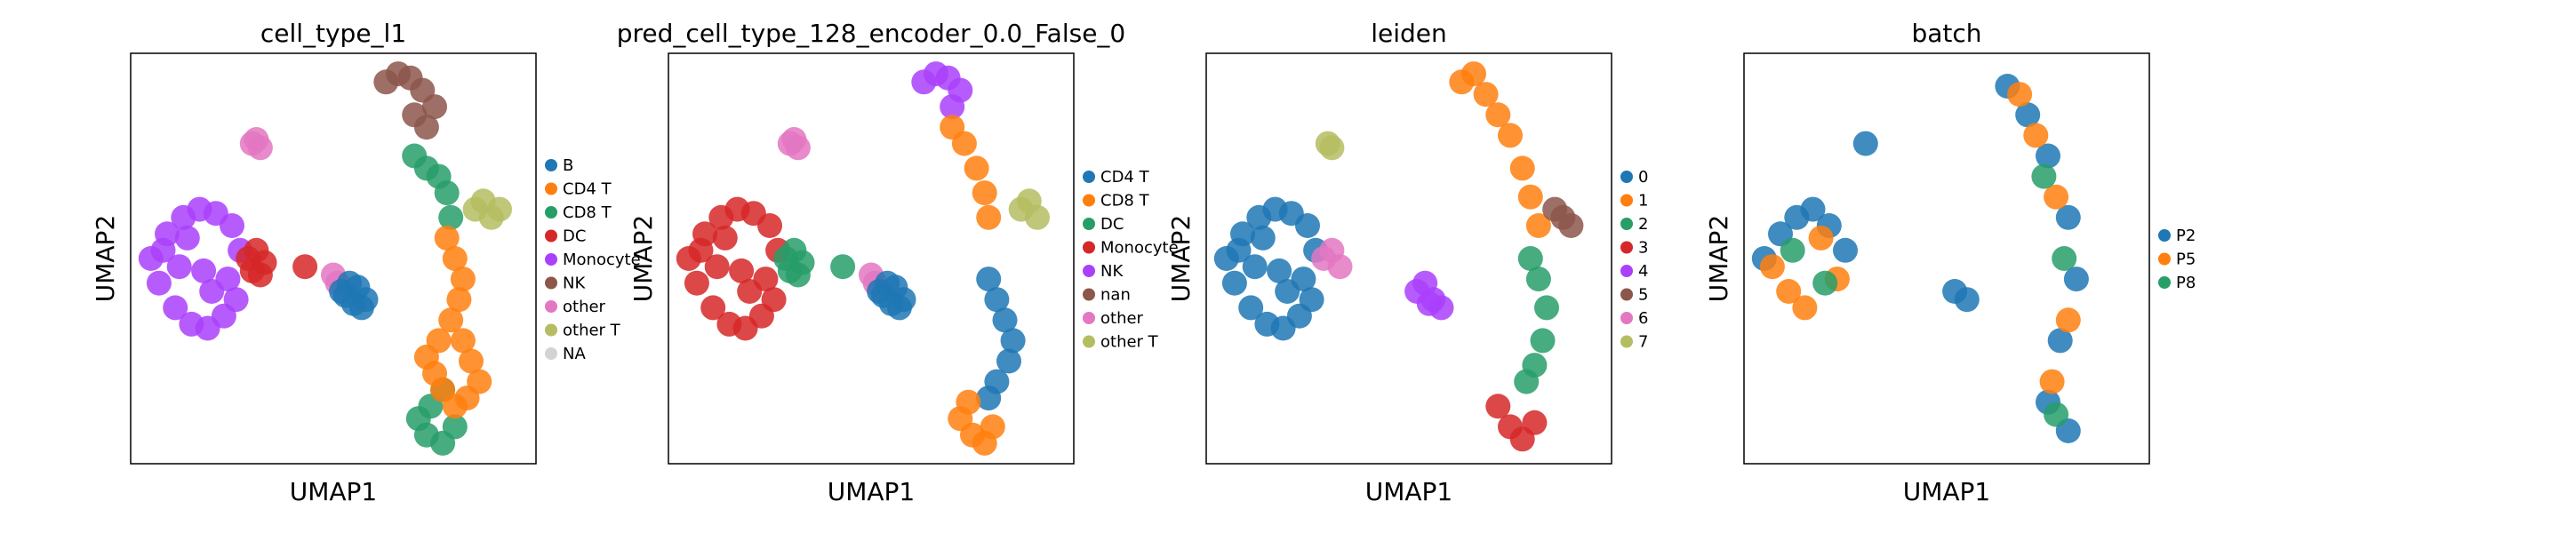 The image size is (2576, 533). What do you see at coordinates (1121, 342) in the screenshot?
I see `legend-item: other T` at bounding box center [1121, 342].